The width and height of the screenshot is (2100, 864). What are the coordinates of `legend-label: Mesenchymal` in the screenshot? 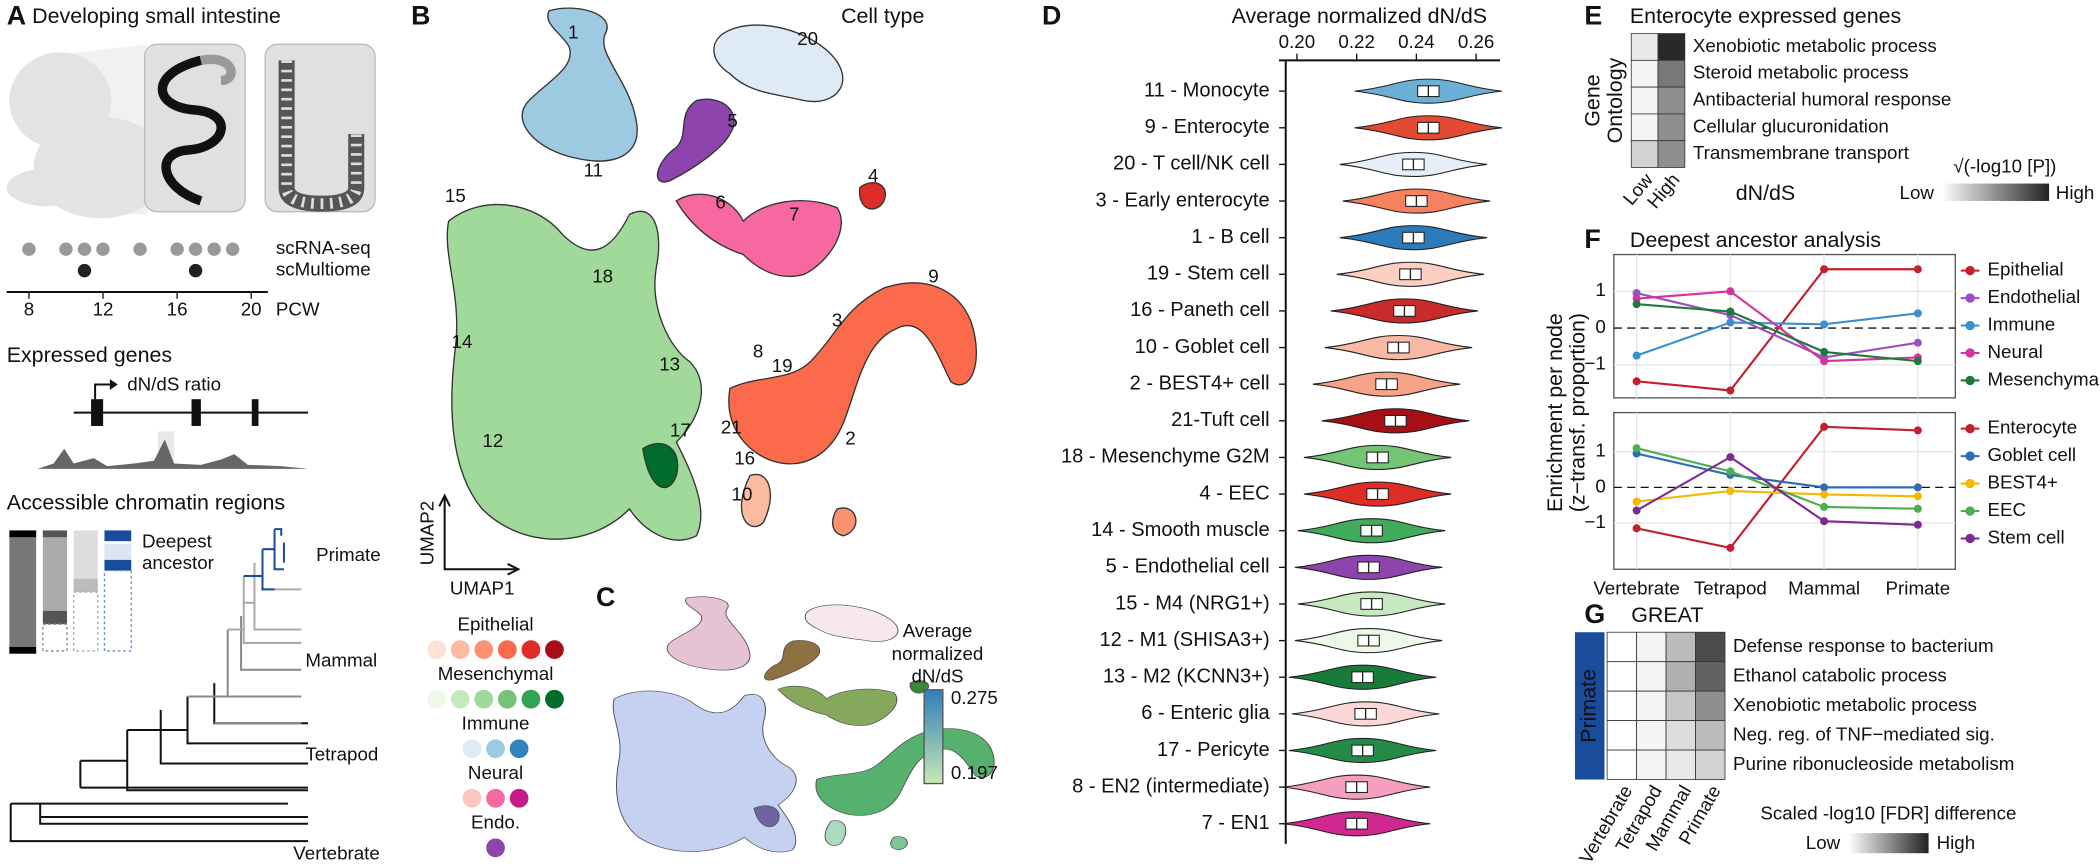 It's located at (496, 673).